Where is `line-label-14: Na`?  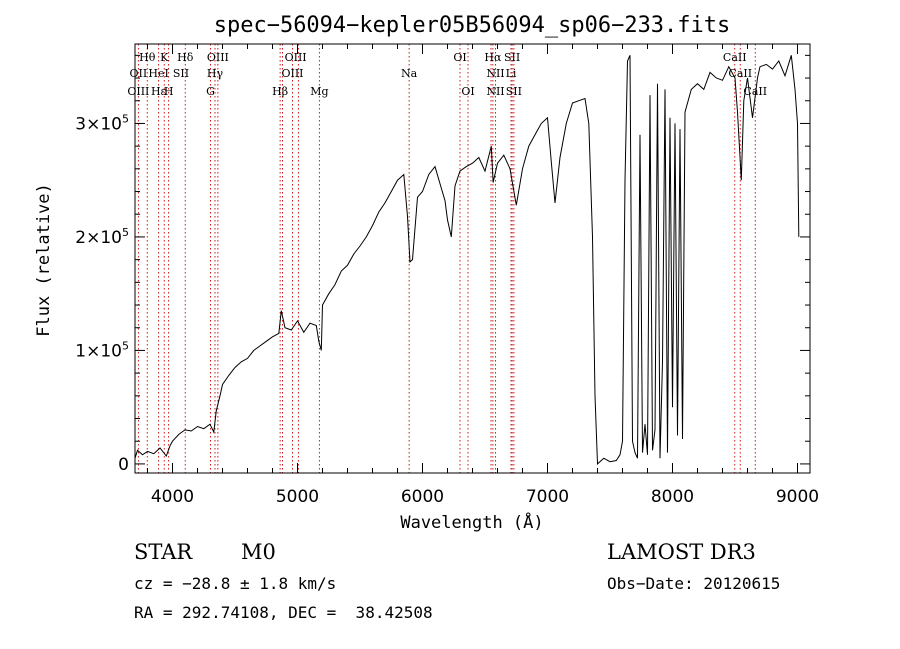 line-label-14: Na is located at coordinates (409, 73).